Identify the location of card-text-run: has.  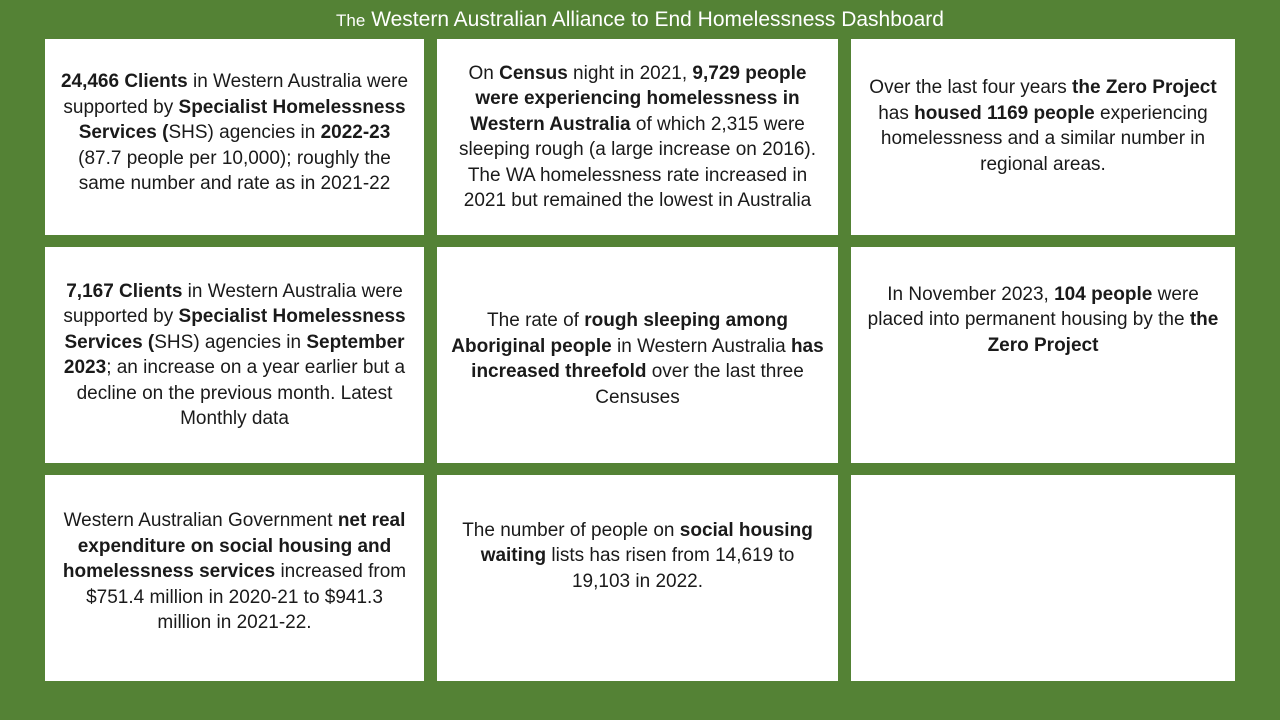
(896, 113).